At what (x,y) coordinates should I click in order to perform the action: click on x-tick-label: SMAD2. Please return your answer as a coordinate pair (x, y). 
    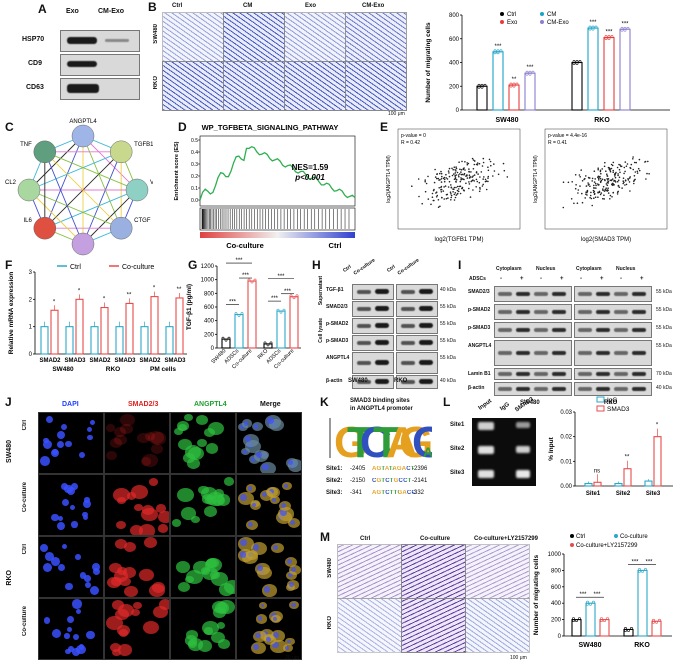
    Looking at the image, I should click on (50, 361).